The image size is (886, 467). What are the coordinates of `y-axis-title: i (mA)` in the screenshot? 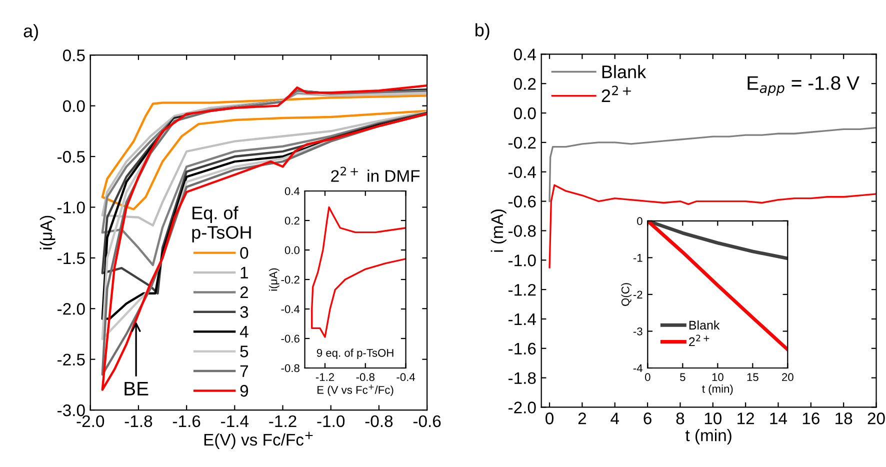 It's located at (498, 231).